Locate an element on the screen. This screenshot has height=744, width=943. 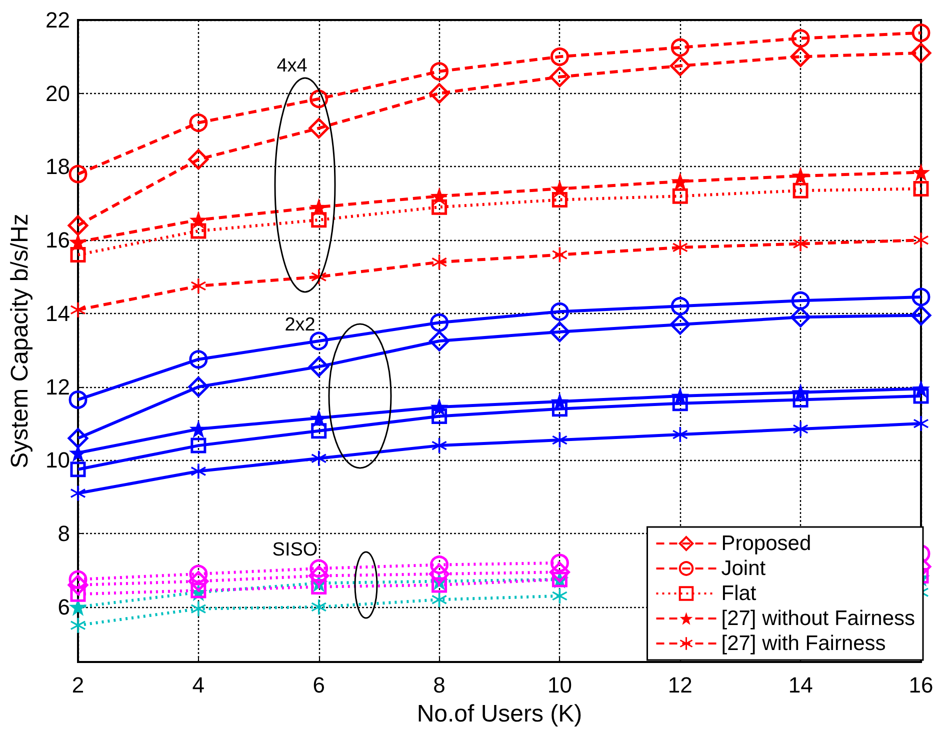
x-tick-label: 10 is located at coordinates (559, 685).